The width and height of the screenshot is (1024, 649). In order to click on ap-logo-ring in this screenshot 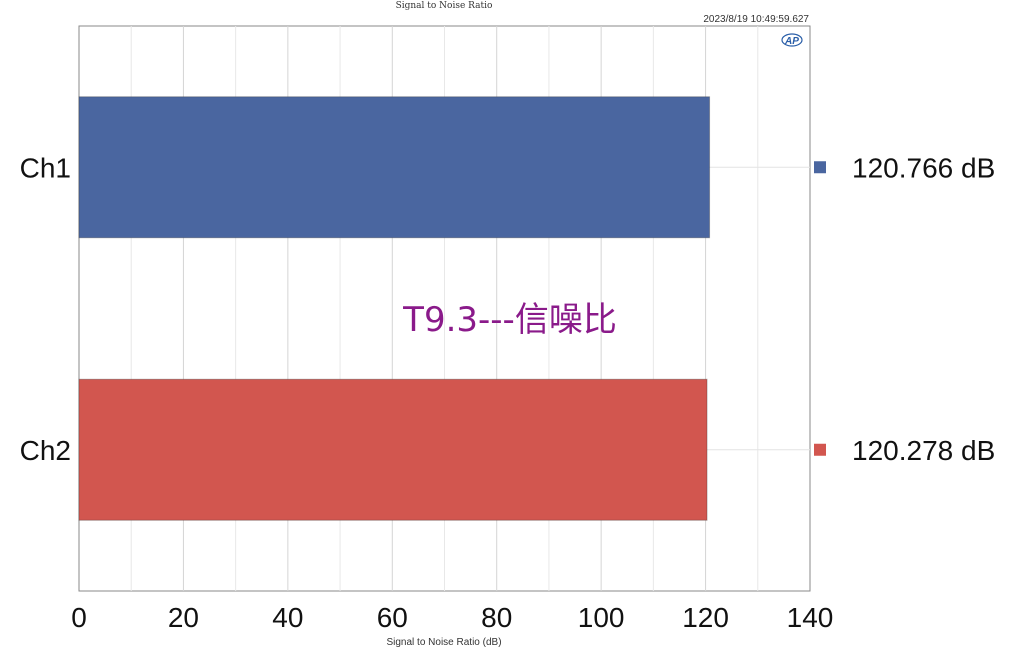, I will do `click(792, 40)`.